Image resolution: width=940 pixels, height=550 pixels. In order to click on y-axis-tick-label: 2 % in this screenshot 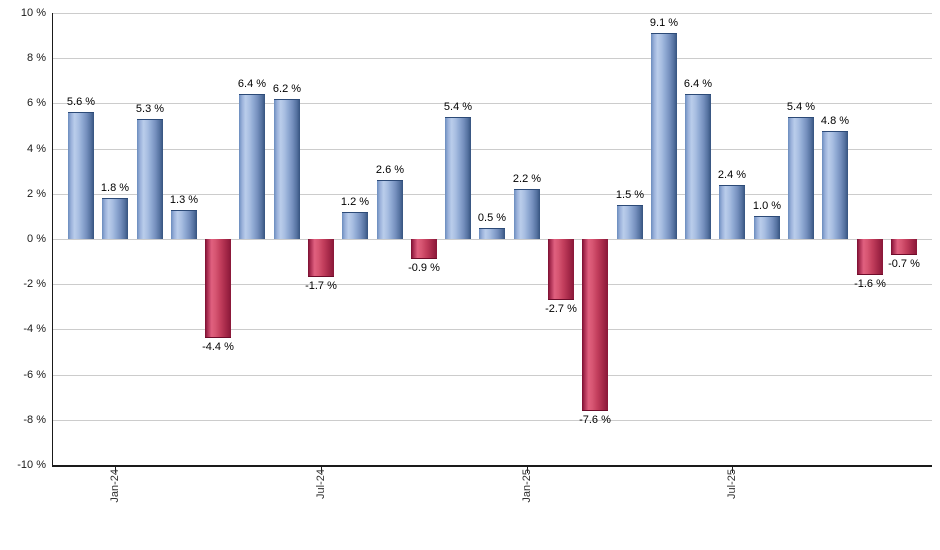, I will do `click(36, 194)`.